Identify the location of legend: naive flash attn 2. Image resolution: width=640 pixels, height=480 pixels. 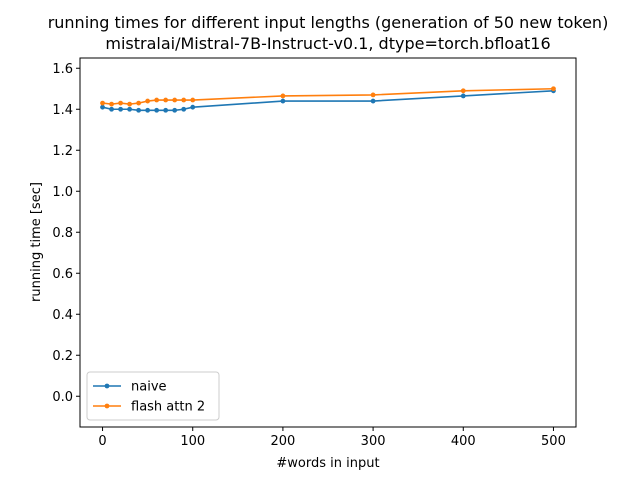
(153, 396).